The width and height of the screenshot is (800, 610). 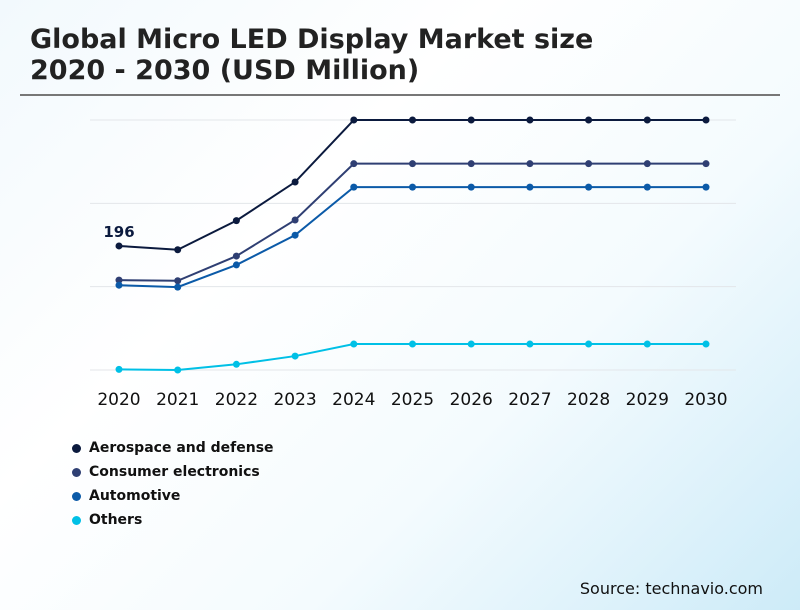 I want to click on x-tick-label: 2025, so click(x=412, y=400).